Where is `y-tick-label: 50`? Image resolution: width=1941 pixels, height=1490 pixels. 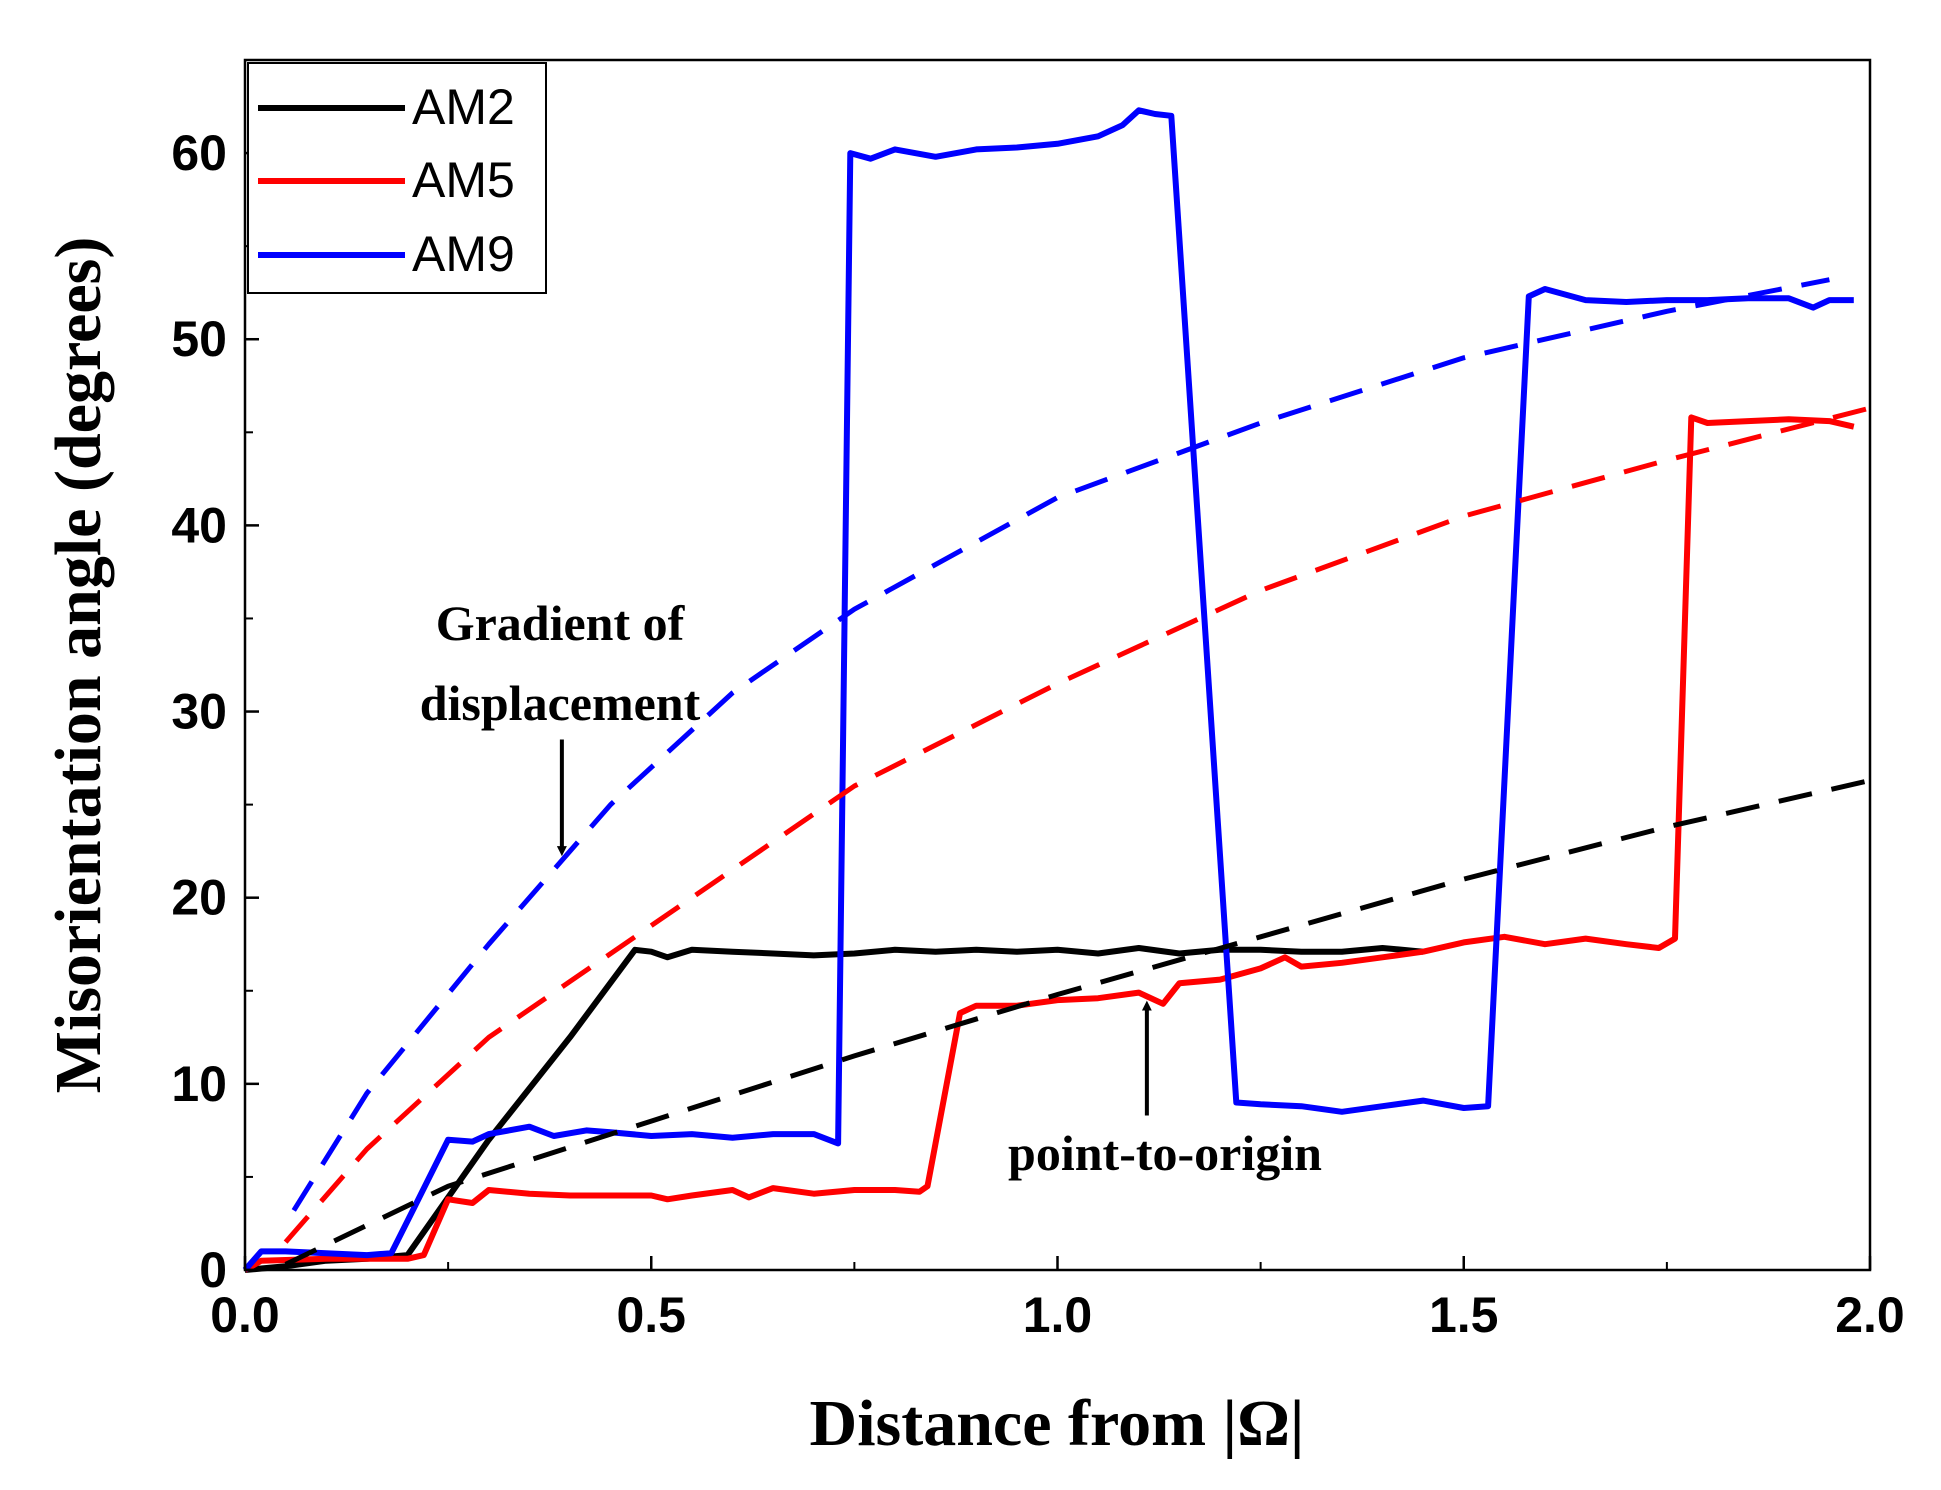
y-tick-label: 50 is located at coordinates (199, 339).